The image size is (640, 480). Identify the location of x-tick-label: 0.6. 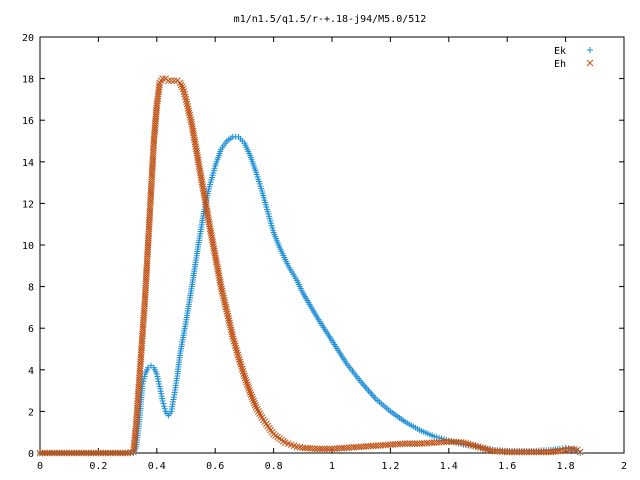
(215, 466).